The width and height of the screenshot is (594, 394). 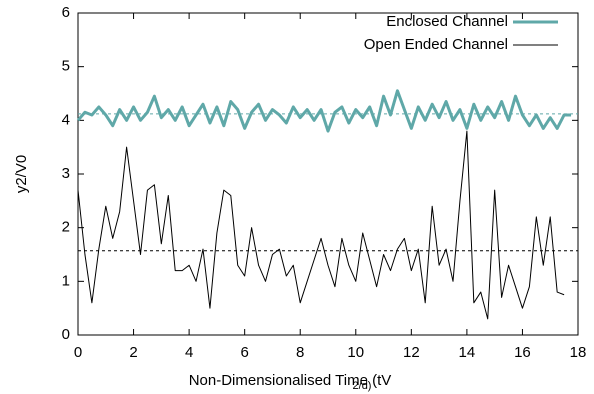 I want to click on legend-label: Enclosed Channel, so click(x=447, y=21).